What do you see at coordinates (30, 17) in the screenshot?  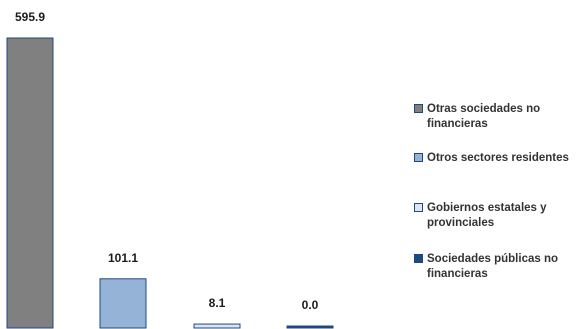 I see `value-label-otras-sociedades: 595.9` at bounding box center [30, 17].